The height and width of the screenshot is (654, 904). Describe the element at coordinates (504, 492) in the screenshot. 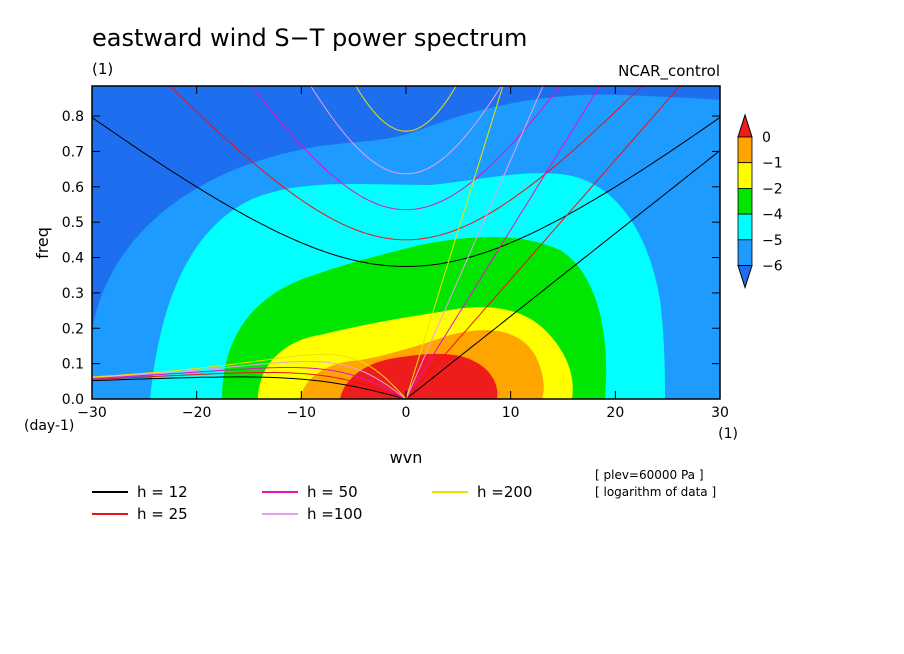

I see `legend-label: h =200` at that location.